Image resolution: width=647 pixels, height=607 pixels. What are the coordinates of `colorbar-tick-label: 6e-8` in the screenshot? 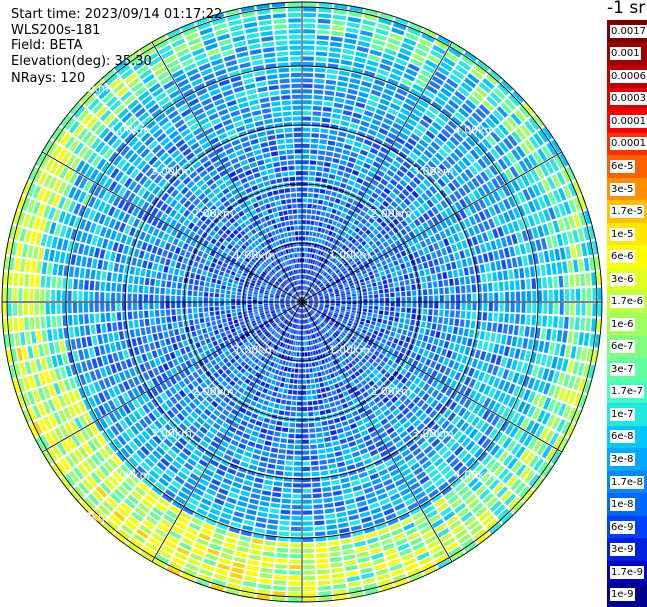 It's located at (622, 437).